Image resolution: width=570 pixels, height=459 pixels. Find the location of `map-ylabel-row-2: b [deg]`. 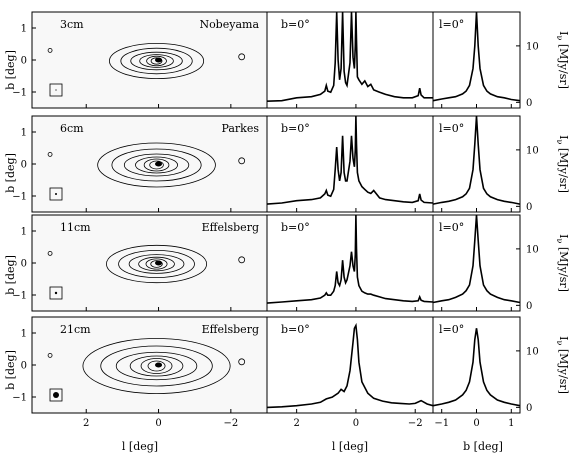

map-ylabel-row-2: b [deg] is located at coordinates (10, 173).